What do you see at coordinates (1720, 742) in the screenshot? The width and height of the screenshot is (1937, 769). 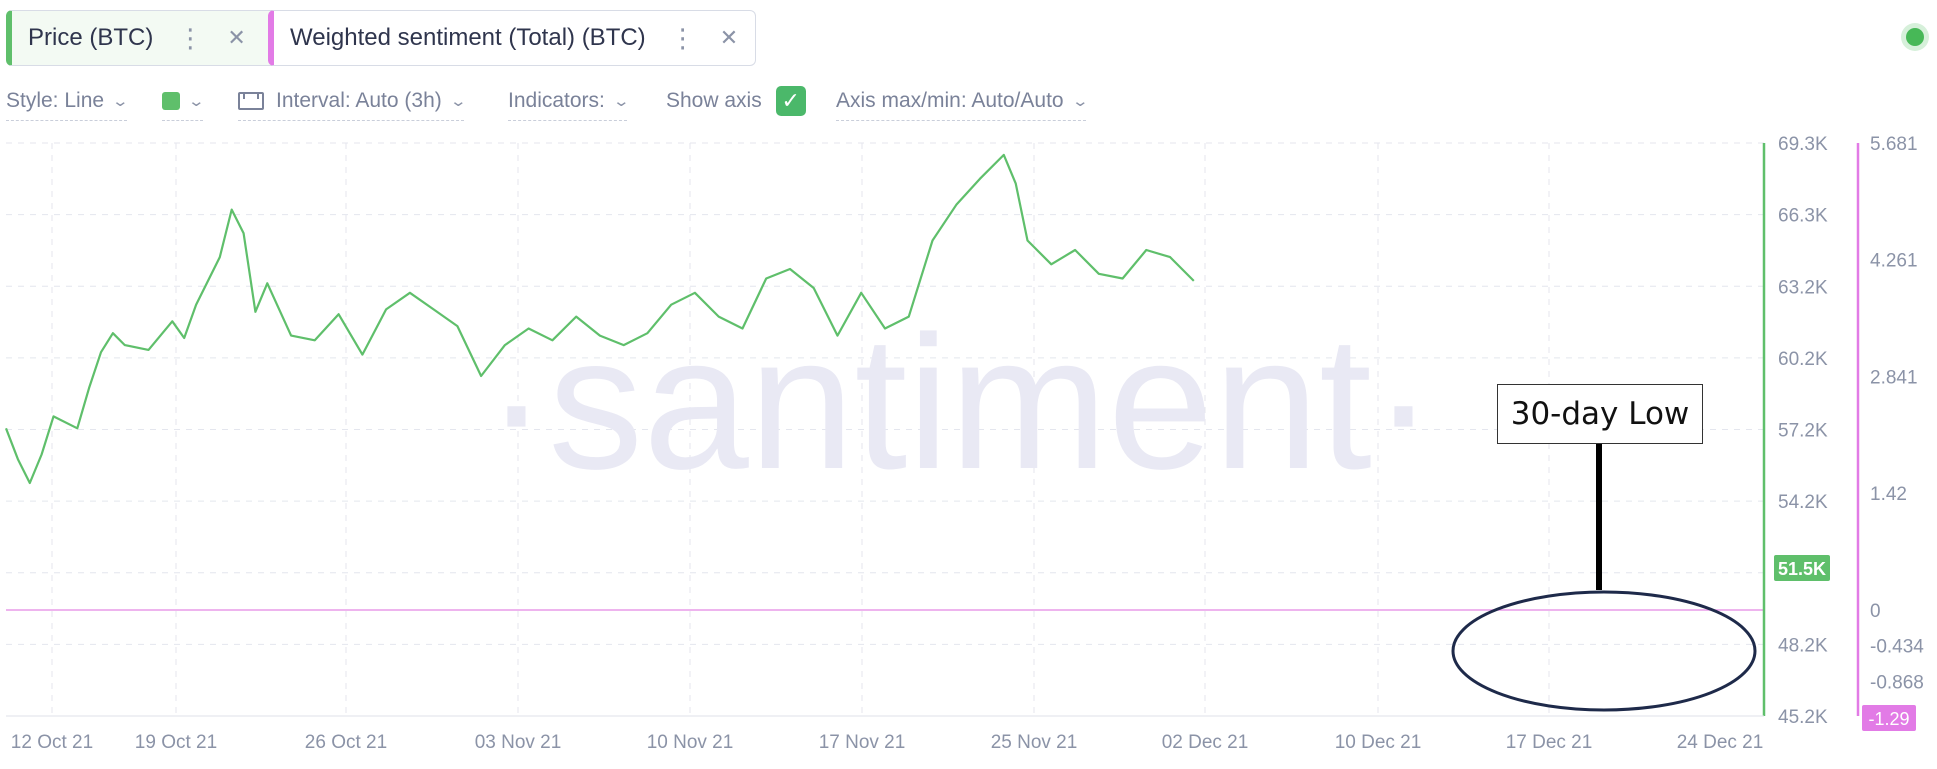 I see `x-tick-label: 24 Dec 21` at bounding box center [1720, 742].